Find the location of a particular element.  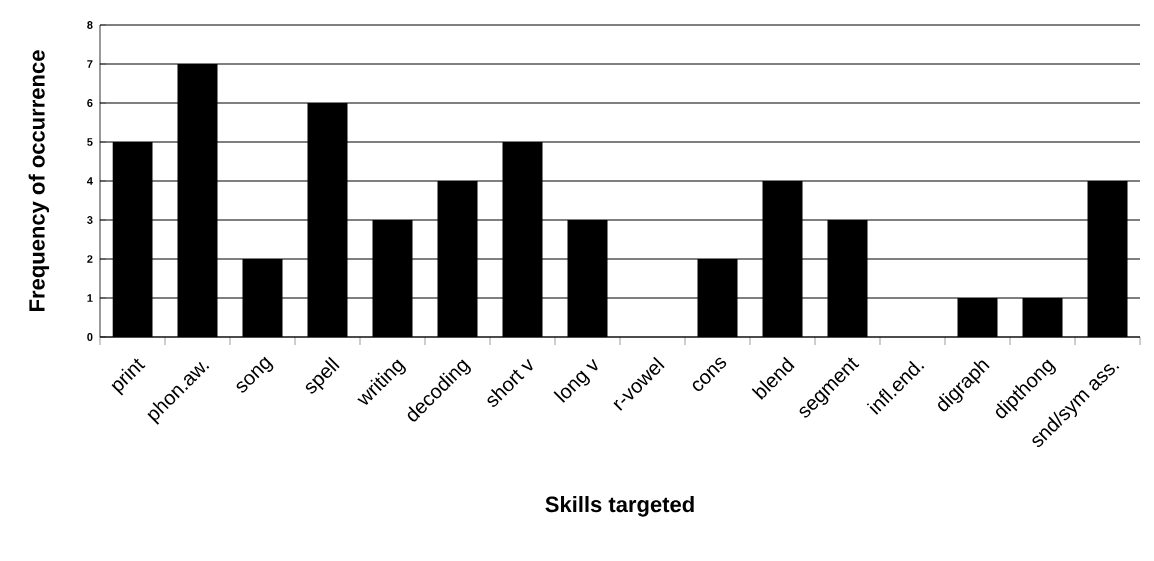

y-tick-label: 2 is located at coordinates (90, 259).